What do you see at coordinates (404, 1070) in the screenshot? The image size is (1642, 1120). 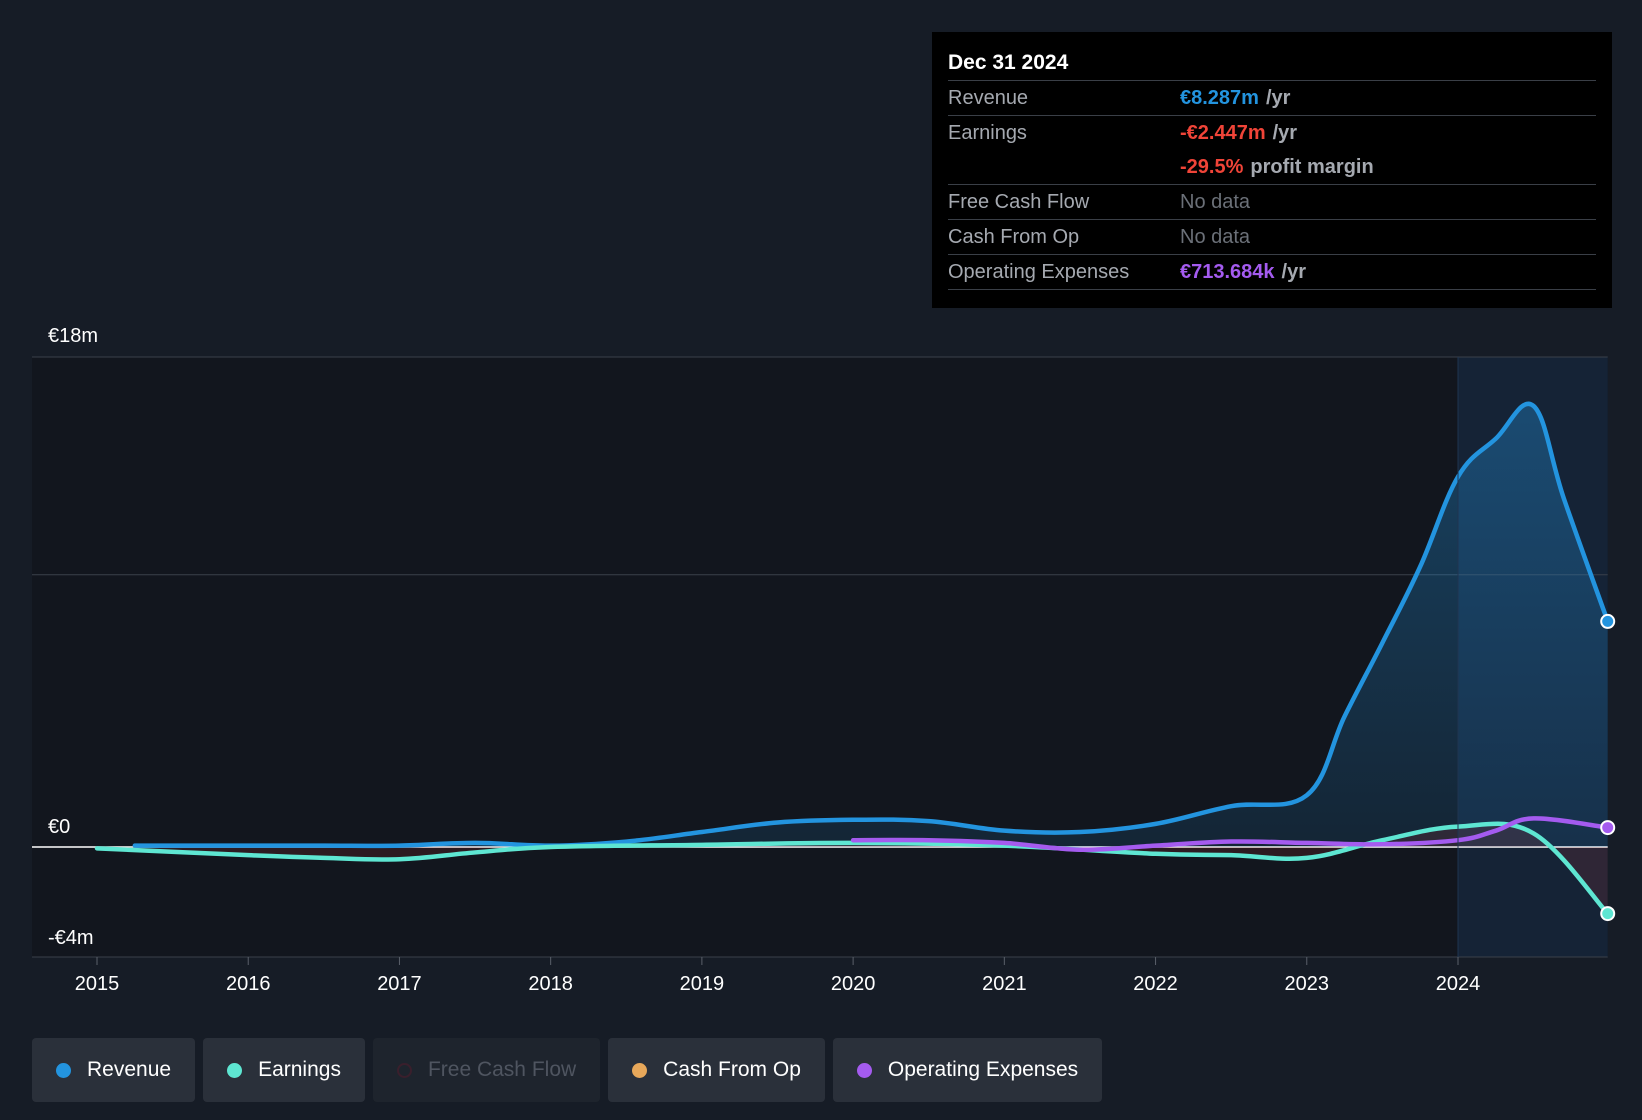 I see `free-cash-flow-dot-icon` at bounding box center [404, 1070].